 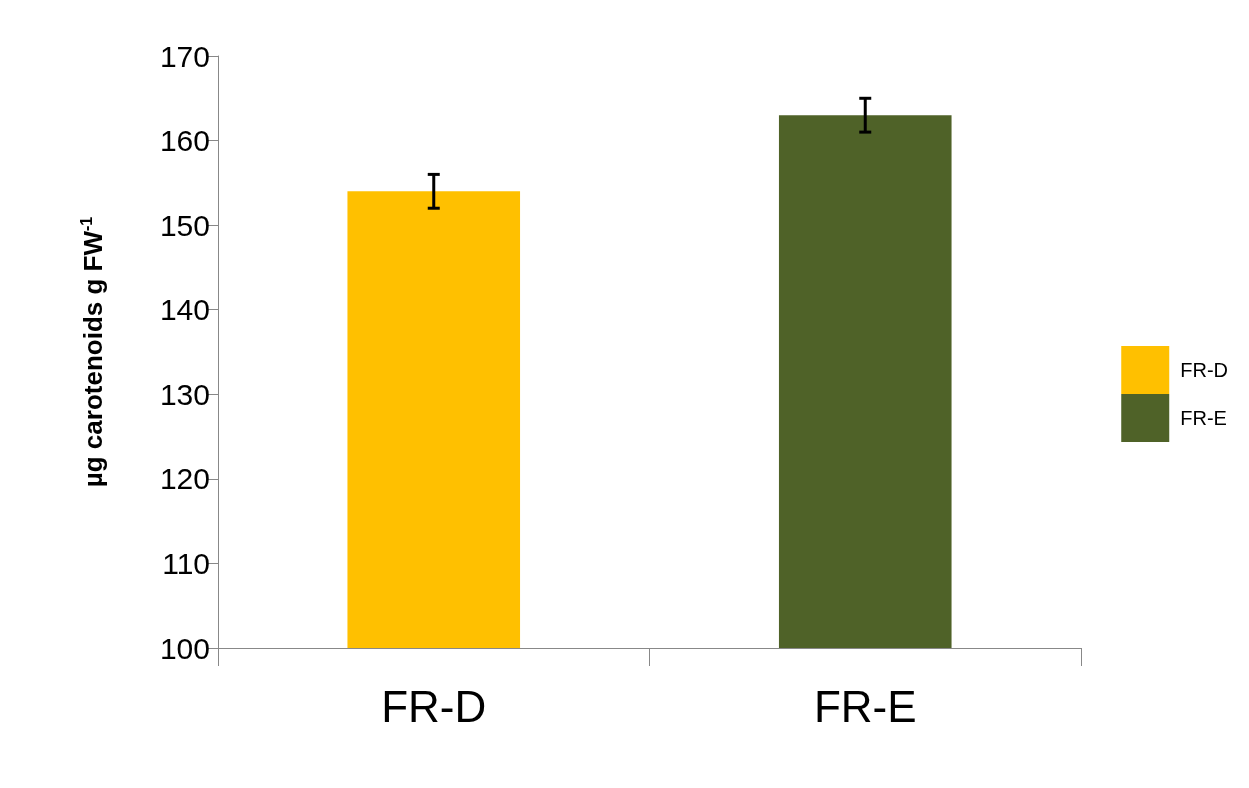 What do you see at coordinates (184, 56) in the screenshot?
I see `y-tick-label: 170` at bounding box center [184, 56].